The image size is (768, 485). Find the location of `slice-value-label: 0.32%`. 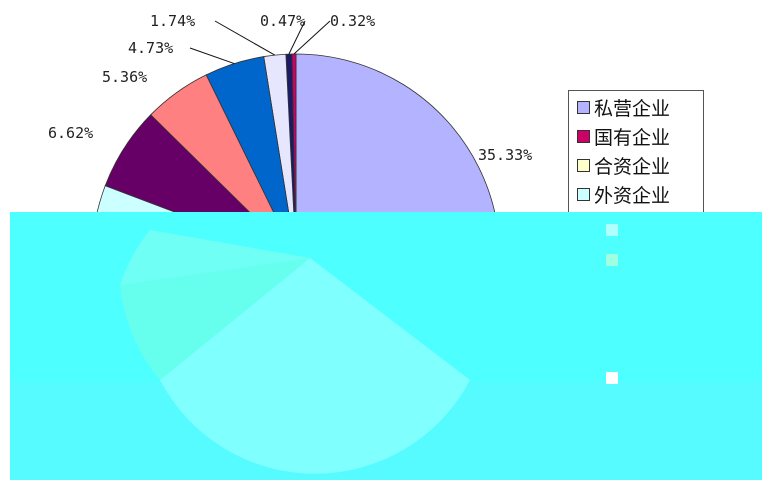

slice-value-label: 0.32% is located at coordinates (352, 21).